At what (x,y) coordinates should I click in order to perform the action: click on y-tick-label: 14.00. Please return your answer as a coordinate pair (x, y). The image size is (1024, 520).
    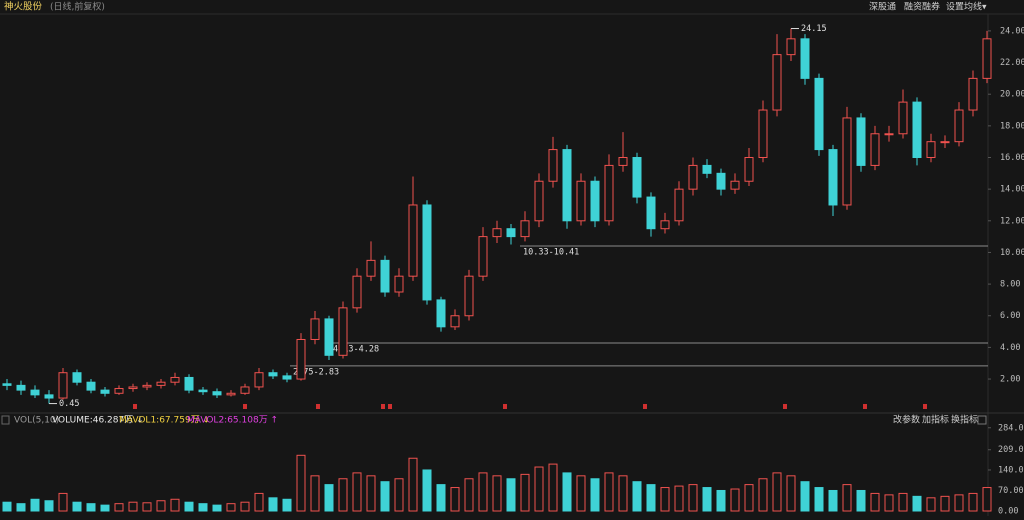
    Looking at the image, I should click on (1012, 190).